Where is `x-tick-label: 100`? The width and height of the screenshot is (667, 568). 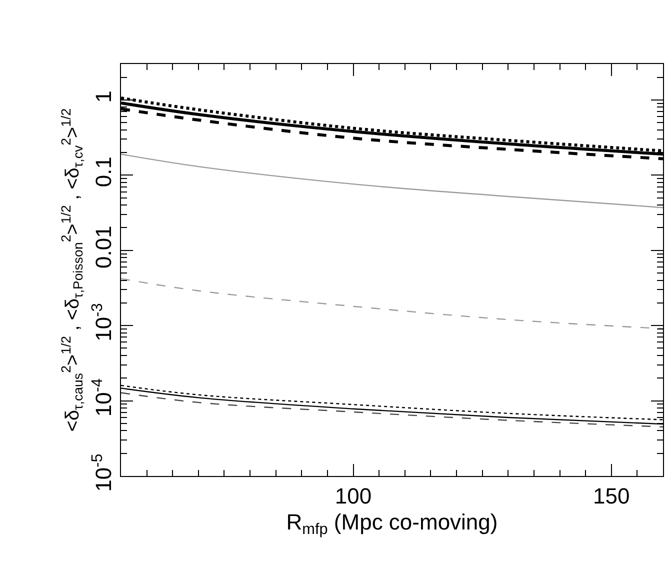
x-tick-label: 100 is located at coordinates (353, 496).